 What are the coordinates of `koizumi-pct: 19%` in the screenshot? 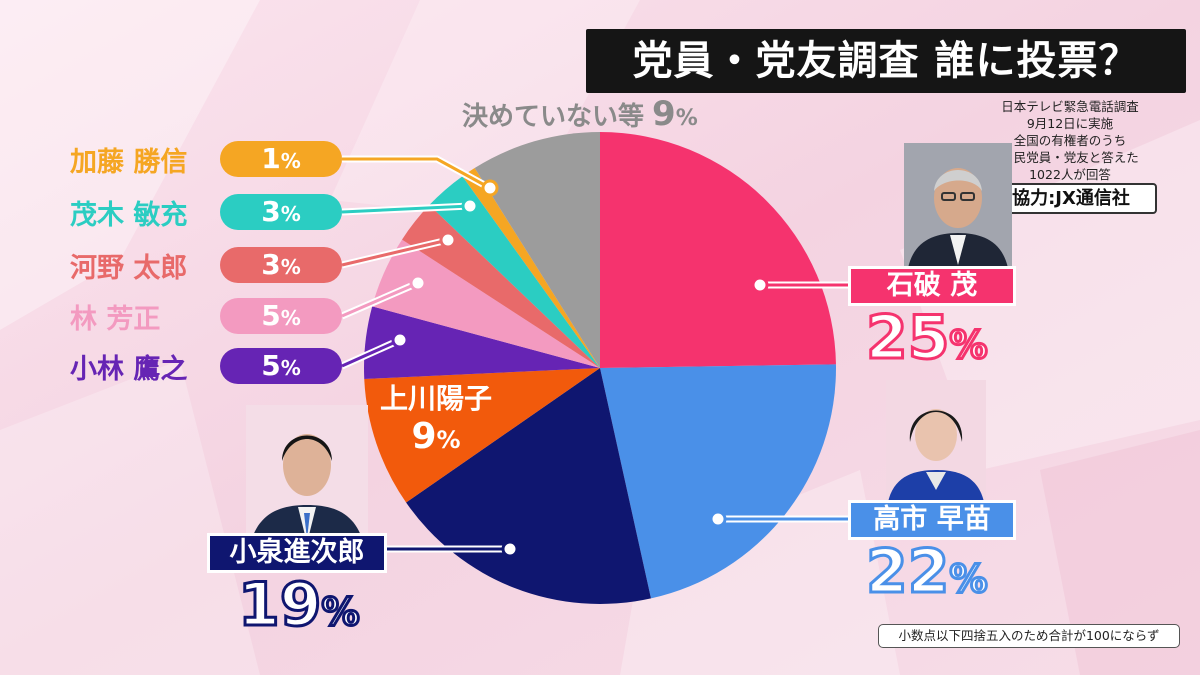 It's located at (299, 607).